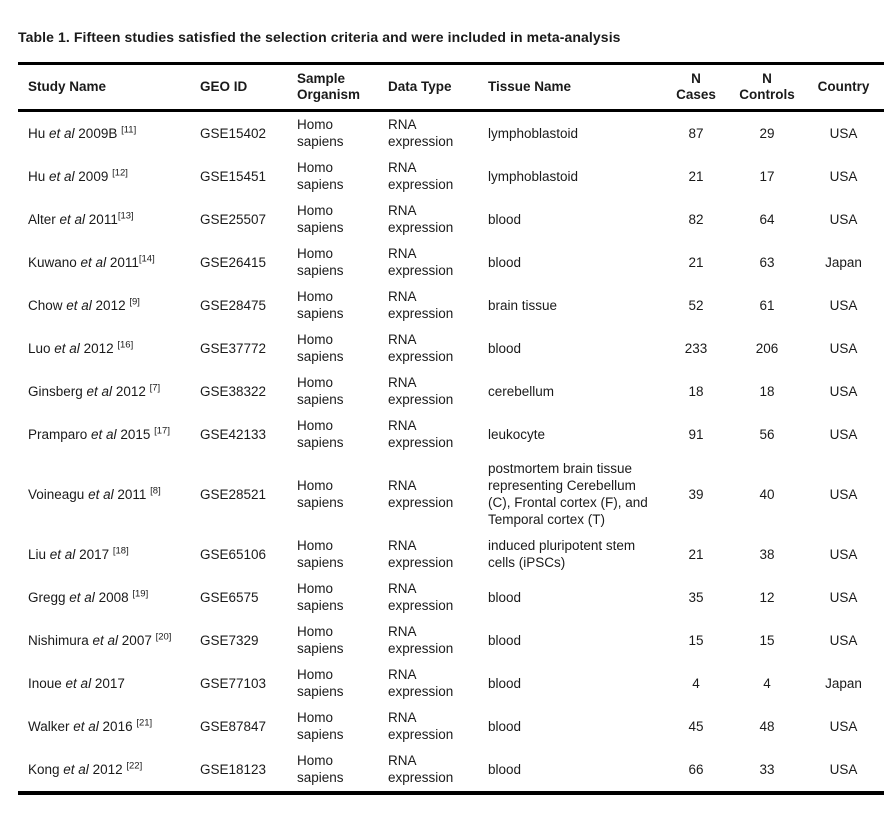 This screenshot has width=896, height=830. Describe the element at coordinates (696, 219) in the screenshot. I see `n-cases-cell: 82` at that location.